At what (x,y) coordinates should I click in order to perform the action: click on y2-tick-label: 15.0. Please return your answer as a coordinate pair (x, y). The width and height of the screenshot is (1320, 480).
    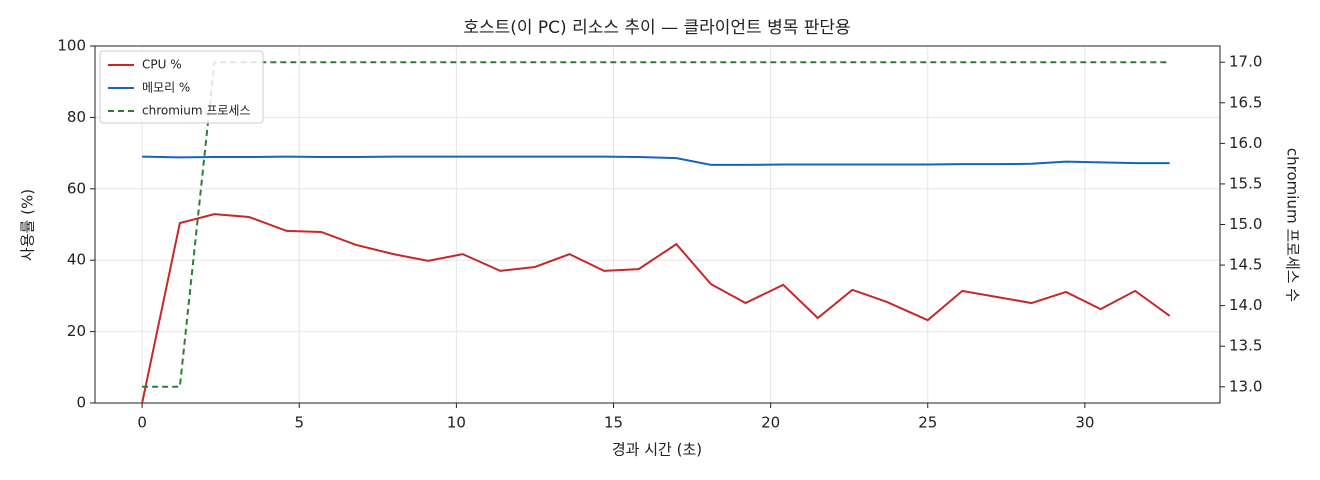
    Looking at the image, I should click on (1245, 224).